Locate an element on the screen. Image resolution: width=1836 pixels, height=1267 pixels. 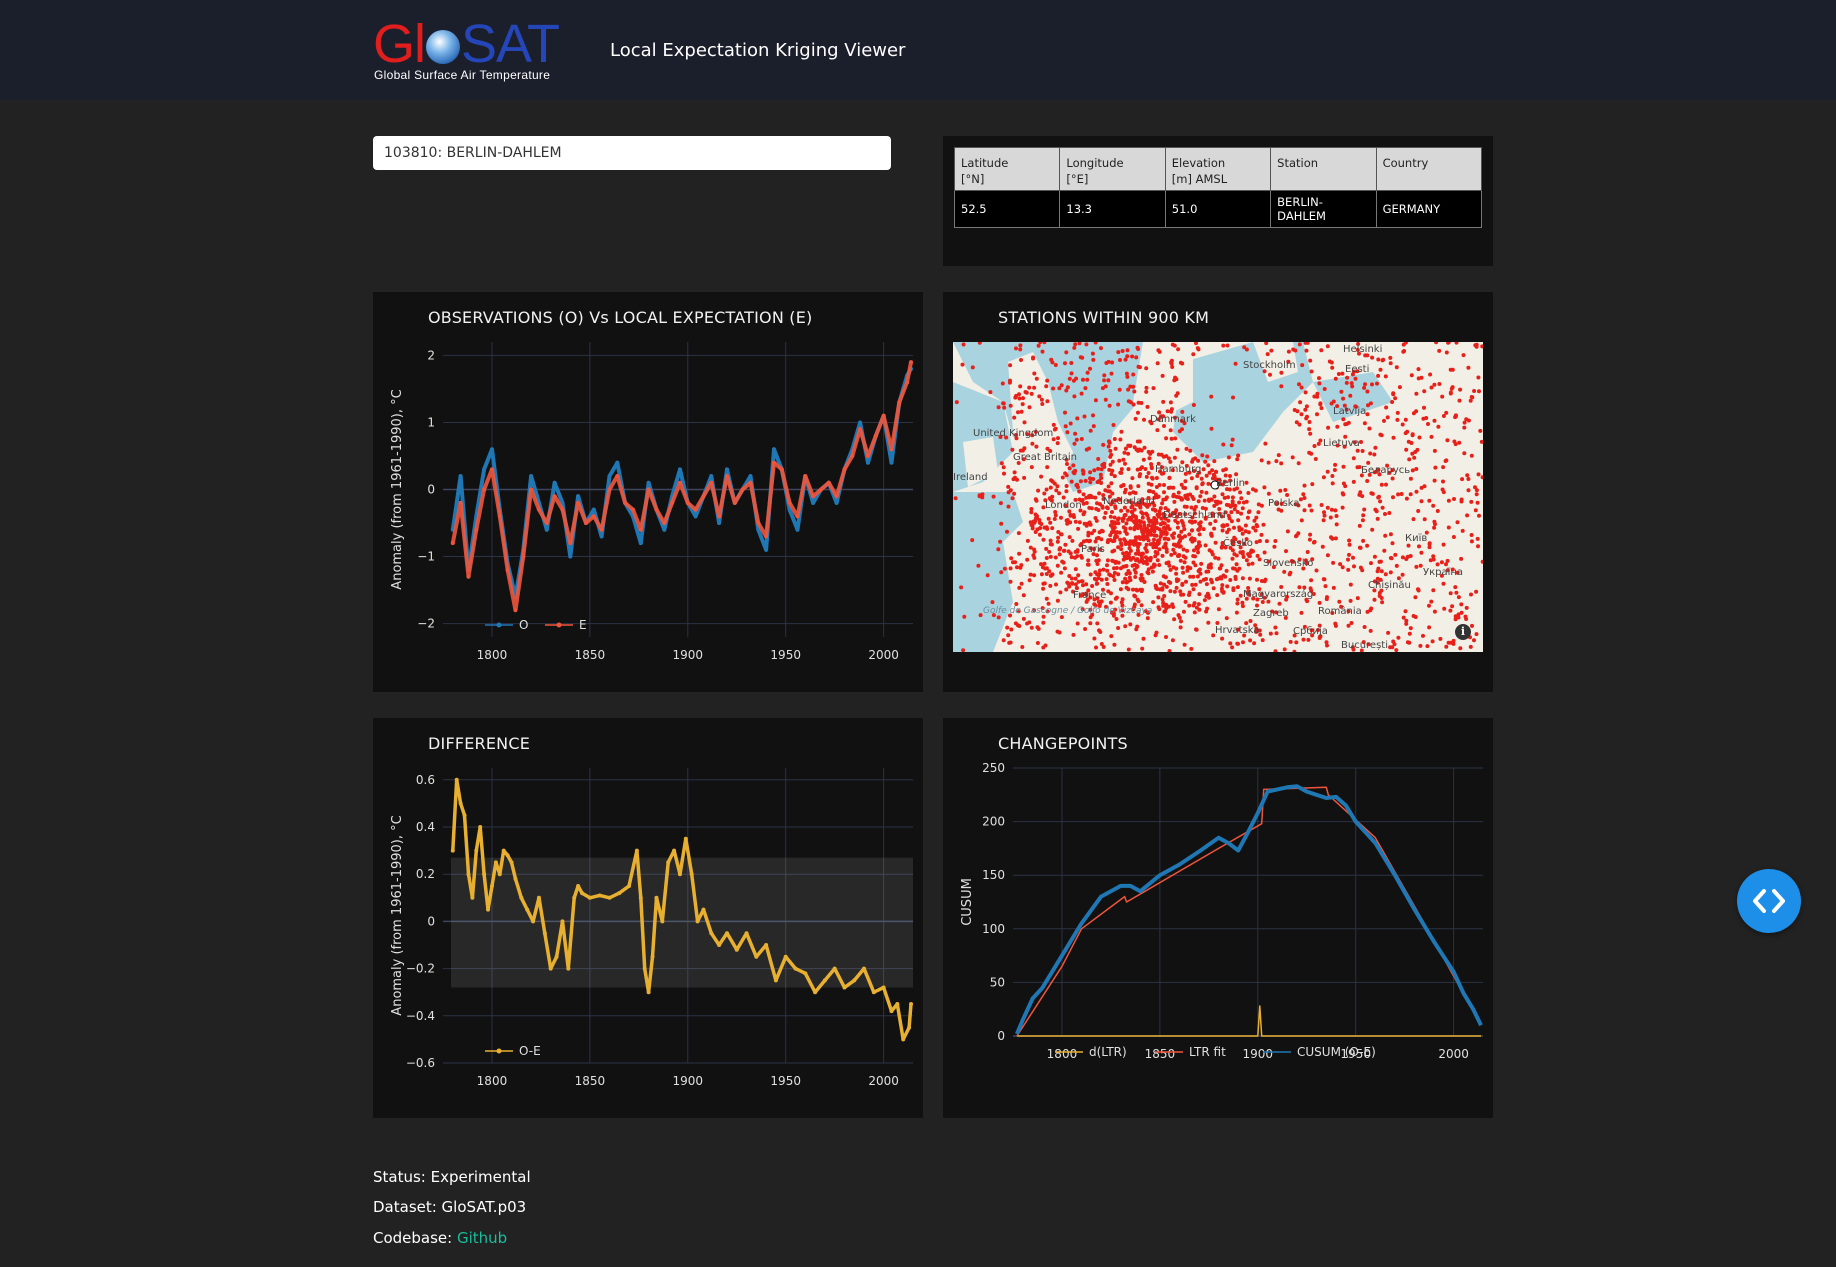
glosat-logo: Gl SAT Global Surface Air Temperature is located at coordinates (473, 51).